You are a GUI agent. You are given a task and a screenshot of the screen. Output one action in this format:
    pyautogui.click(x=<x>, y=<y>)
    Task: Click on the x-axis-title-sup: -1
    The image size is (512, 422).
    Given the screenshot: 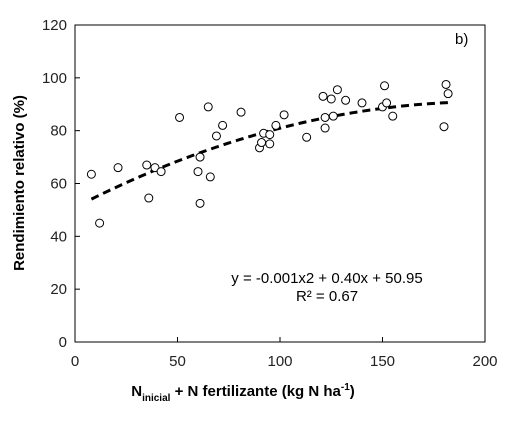 What is the action you would take?
    pyautogui.click(x=345, y=387)
    